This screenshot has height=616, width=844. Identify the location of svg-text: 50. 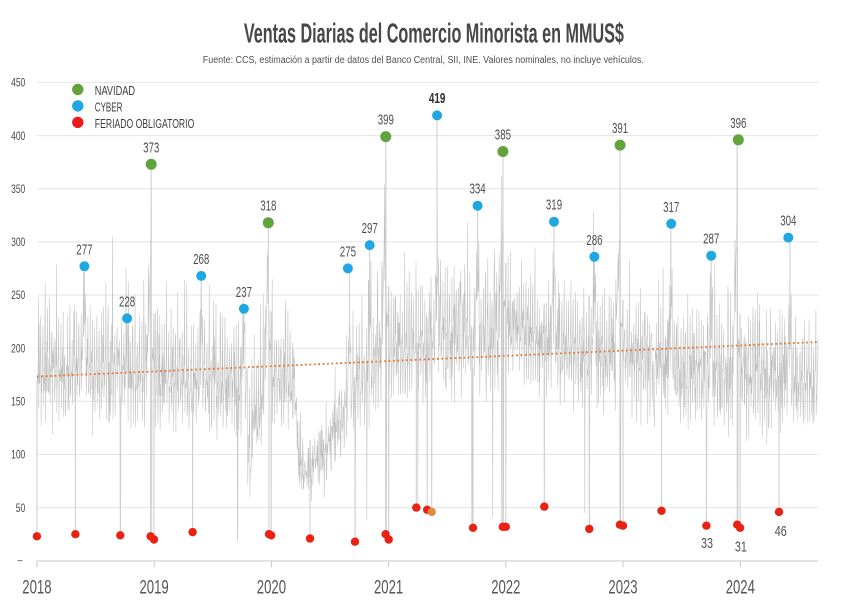
(21, 508).